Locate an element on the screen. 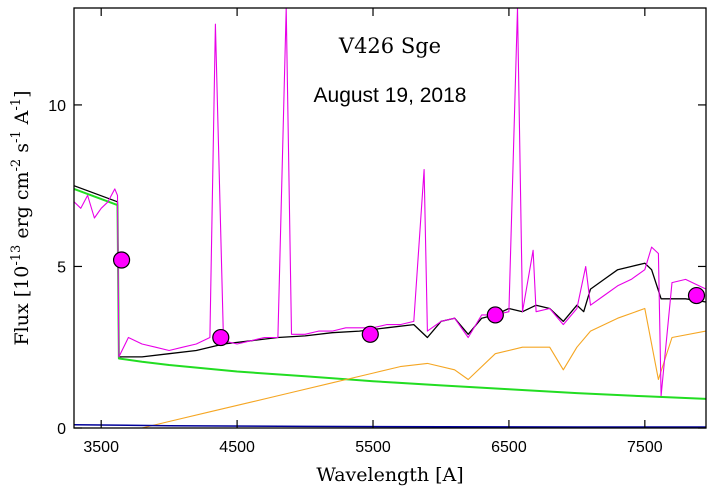 The width and height of the screenshot is (710, 491). x-axis-title: Wavelength [A] is located at coordinates (389, 475).